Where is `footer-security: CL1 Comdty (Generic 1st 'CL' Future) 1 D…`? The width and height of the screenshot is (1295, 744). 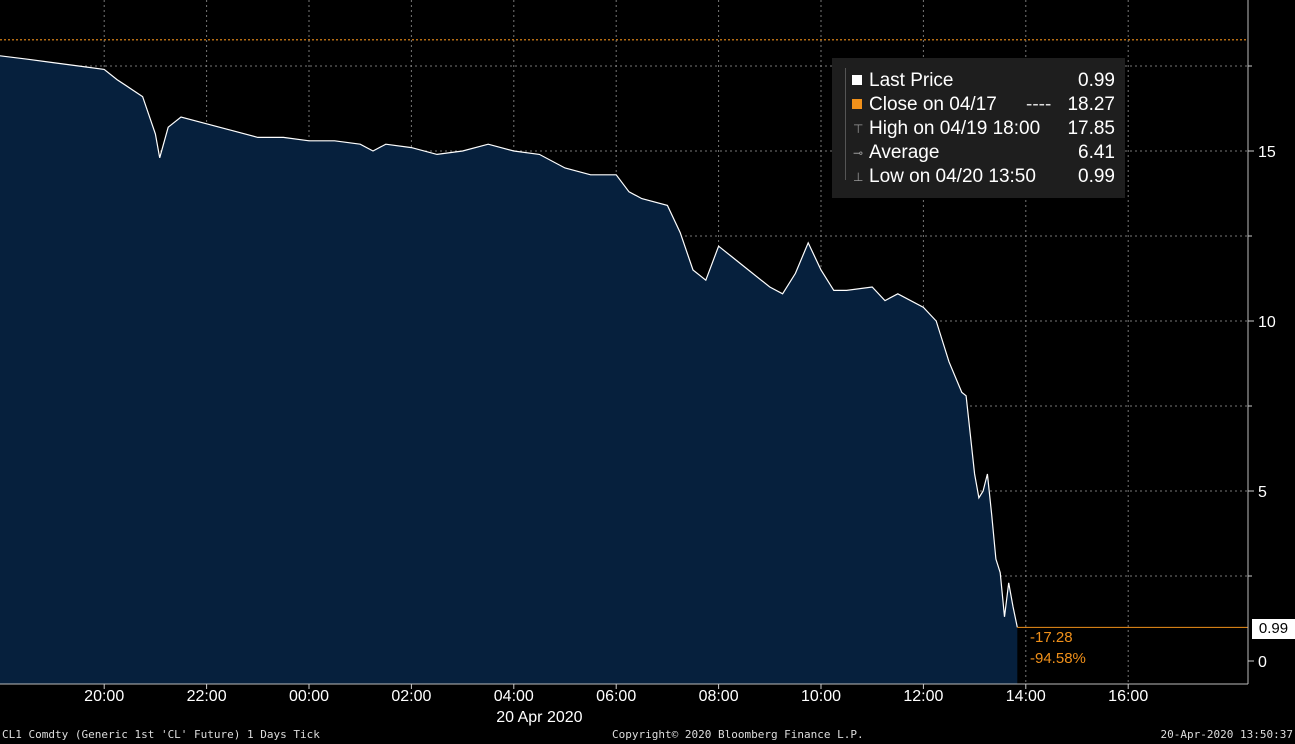
footer-security: CL1 Comdty (Generic 1st 'CL' Future) 1 D… is located at coordinates (161, 734).